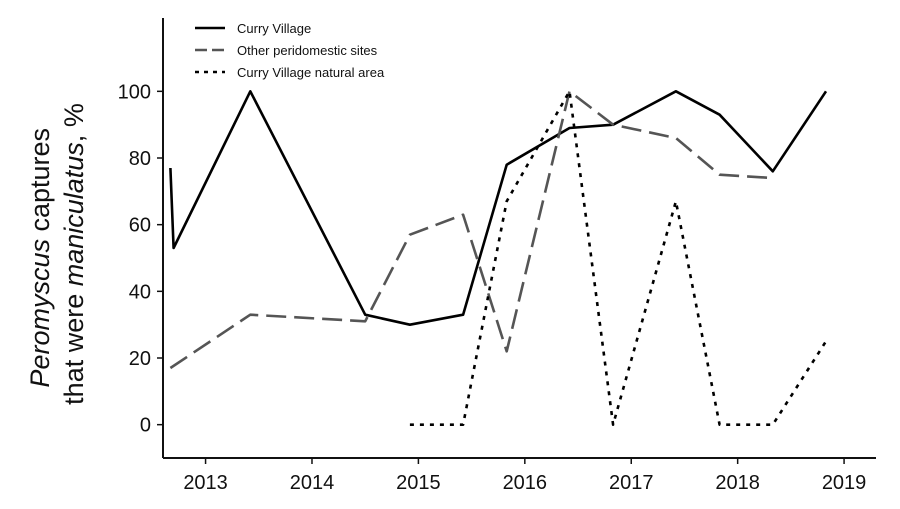 This screenshot has height=509, width=900. I want to click on x-tick-label: 2013, so click(205, 483).